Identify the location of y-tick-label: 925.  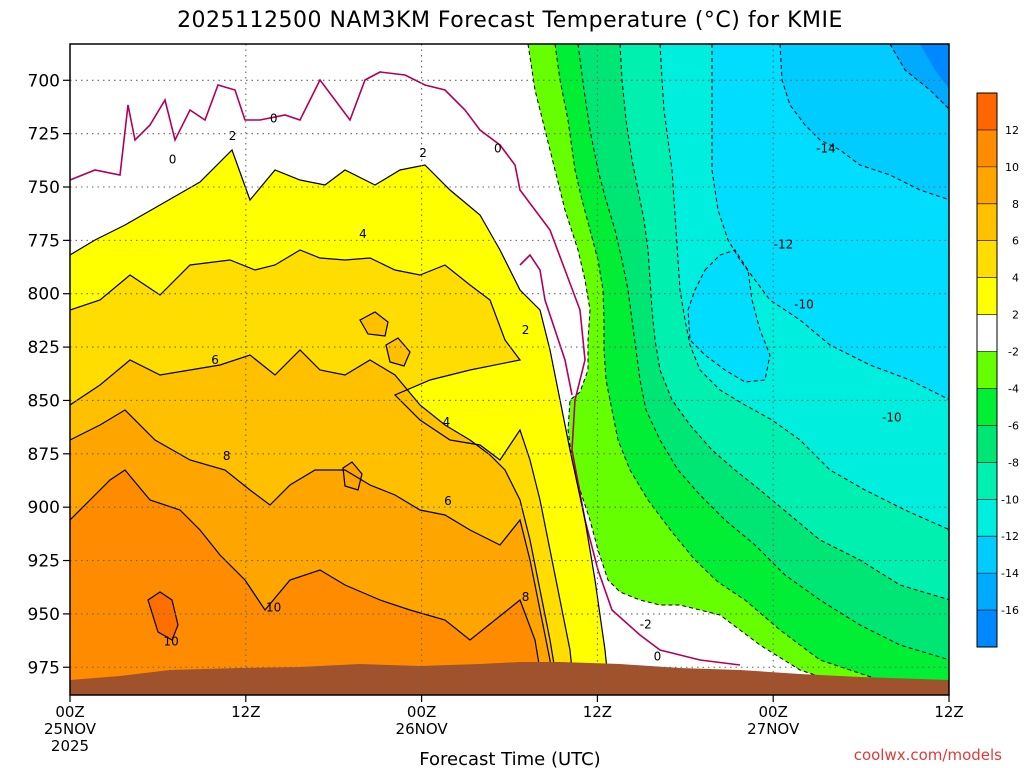
(44, 562).